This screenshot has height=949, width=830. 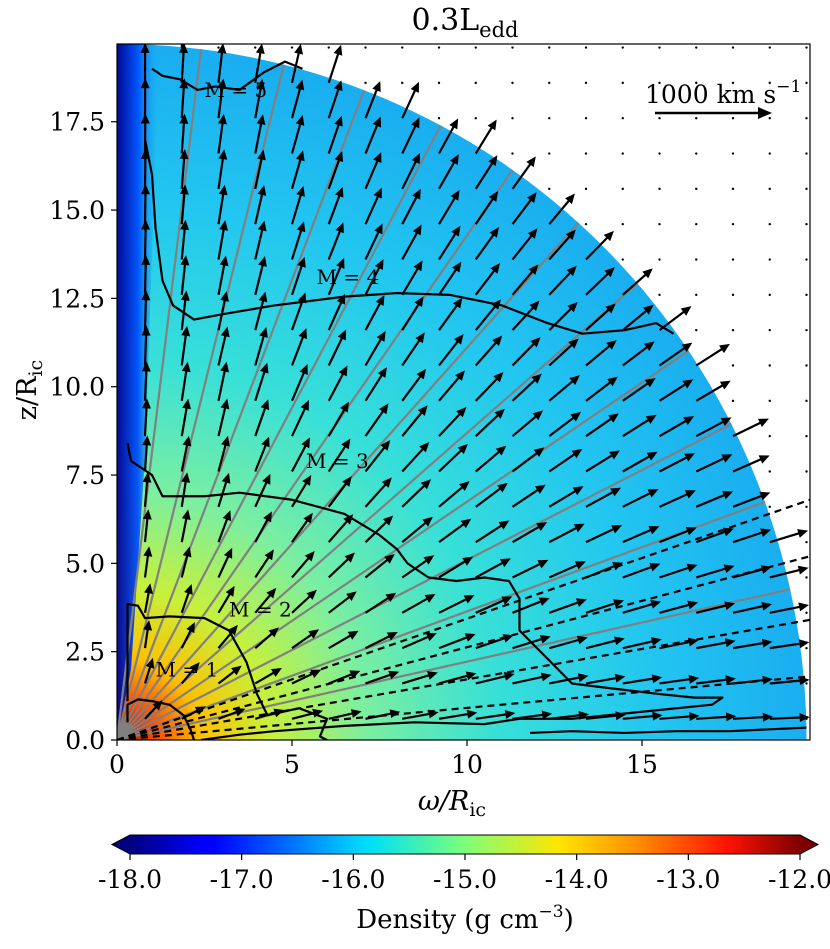 I want to click on mach-contour-label-3: M = 4, so click(x=348, y=277).